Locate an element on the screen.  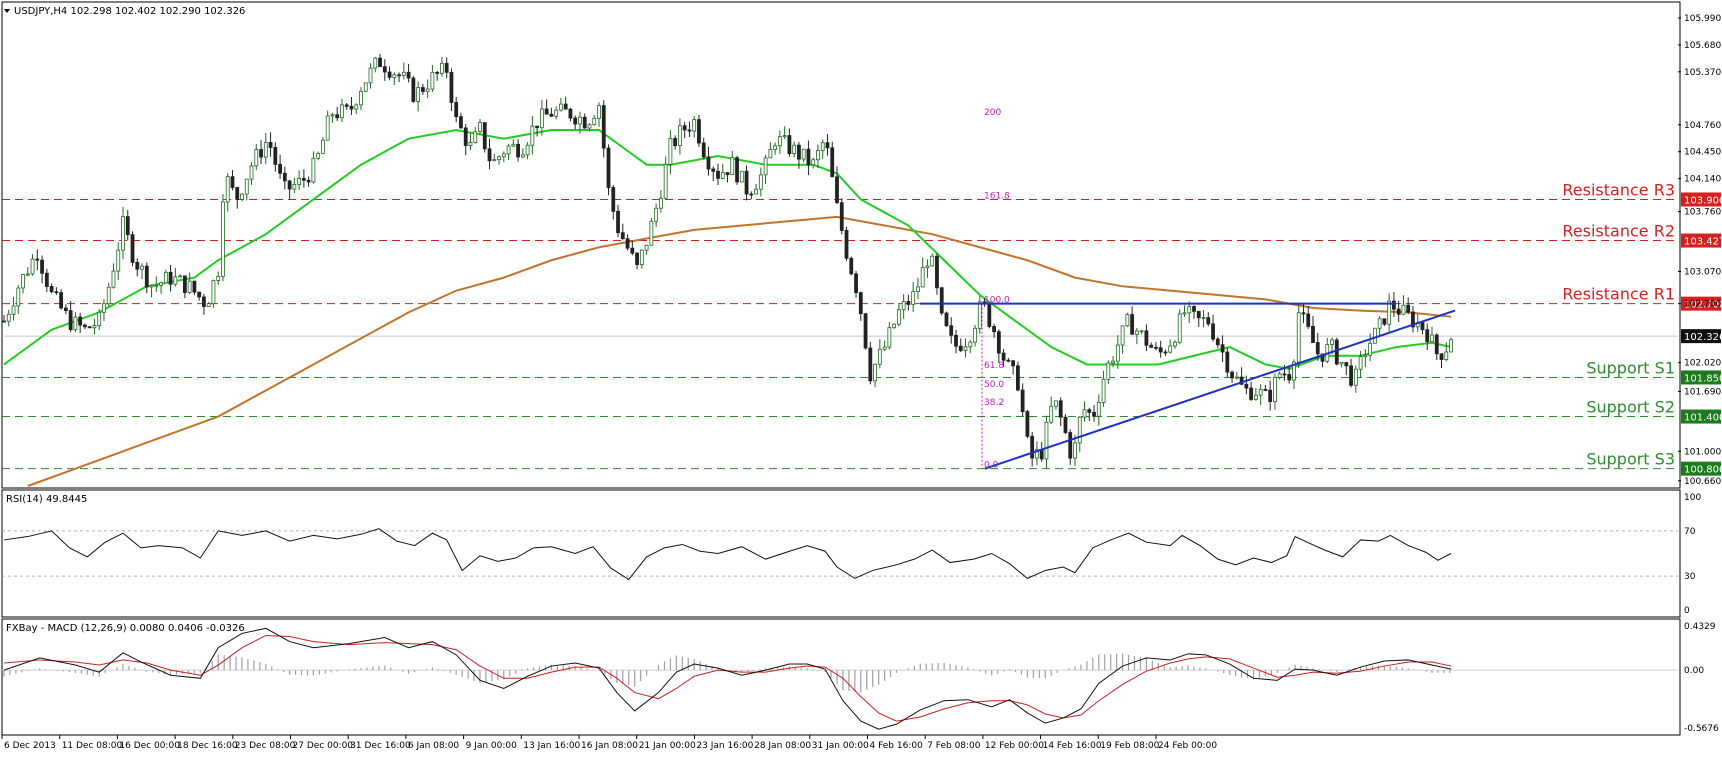
price-axis-label: 104.450 is located at coordinates (1702, 153).